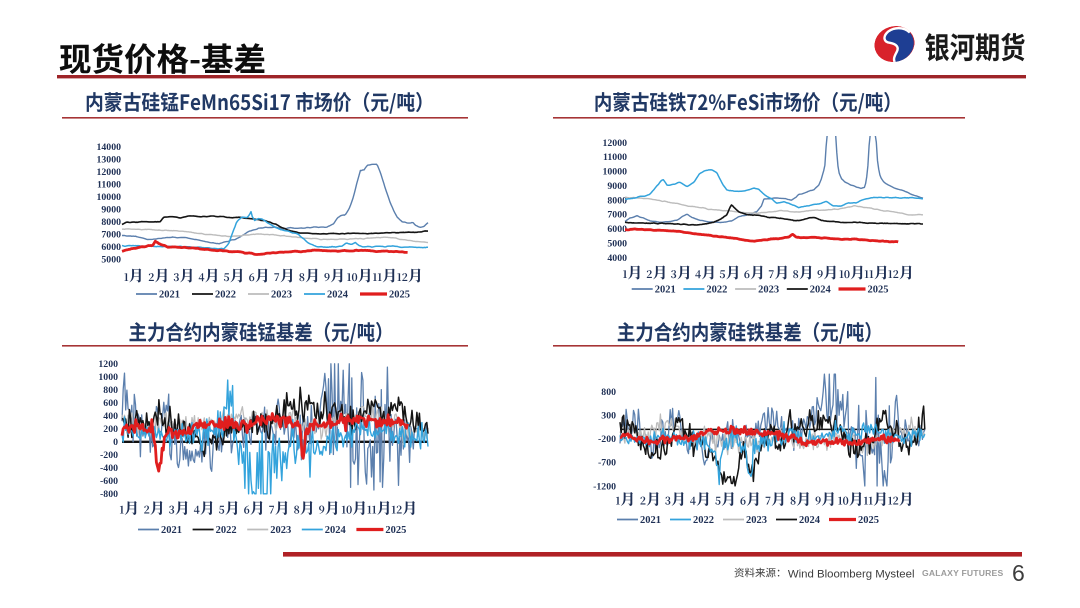 The height and width of the screenshot is (608, 1080). I want to click on svg-text: 300, so click(608, 416).